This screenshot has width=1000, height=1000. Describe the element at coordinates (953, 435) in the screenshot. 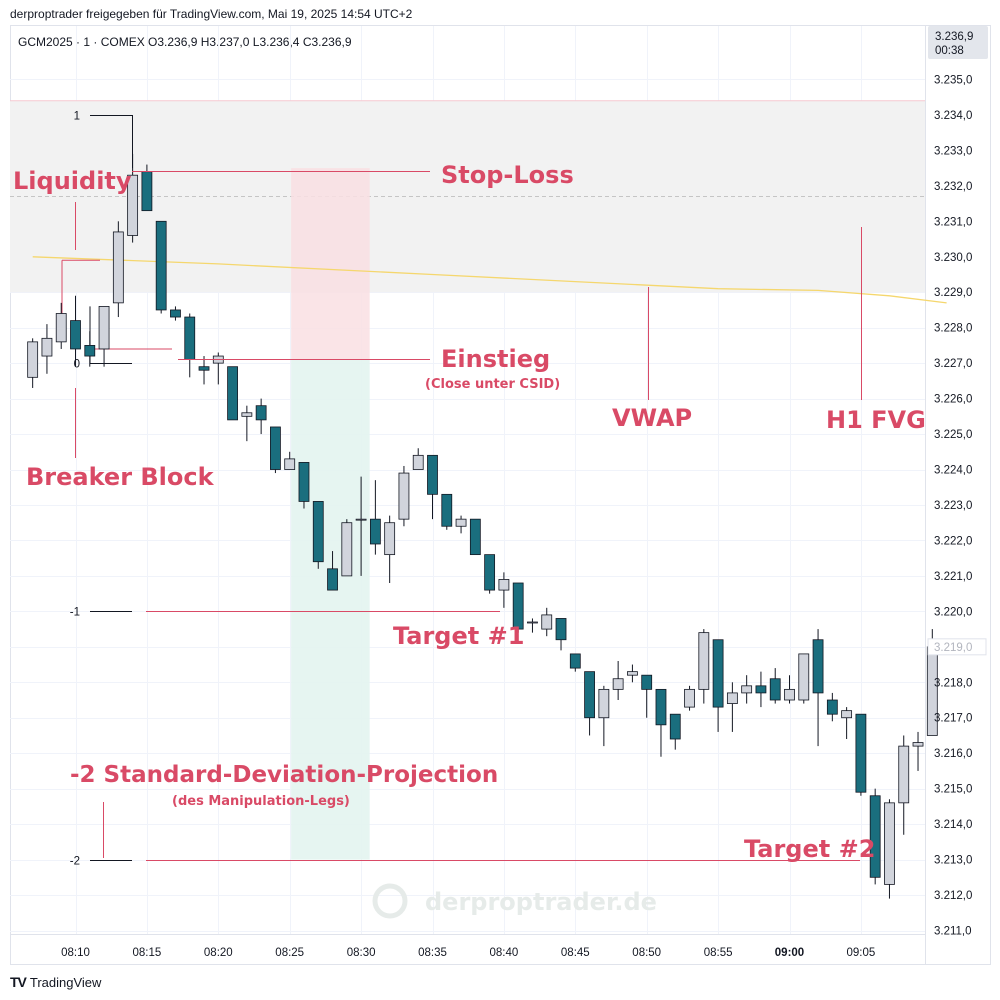

I see `price-tick-label: 3.225,0` at that location.